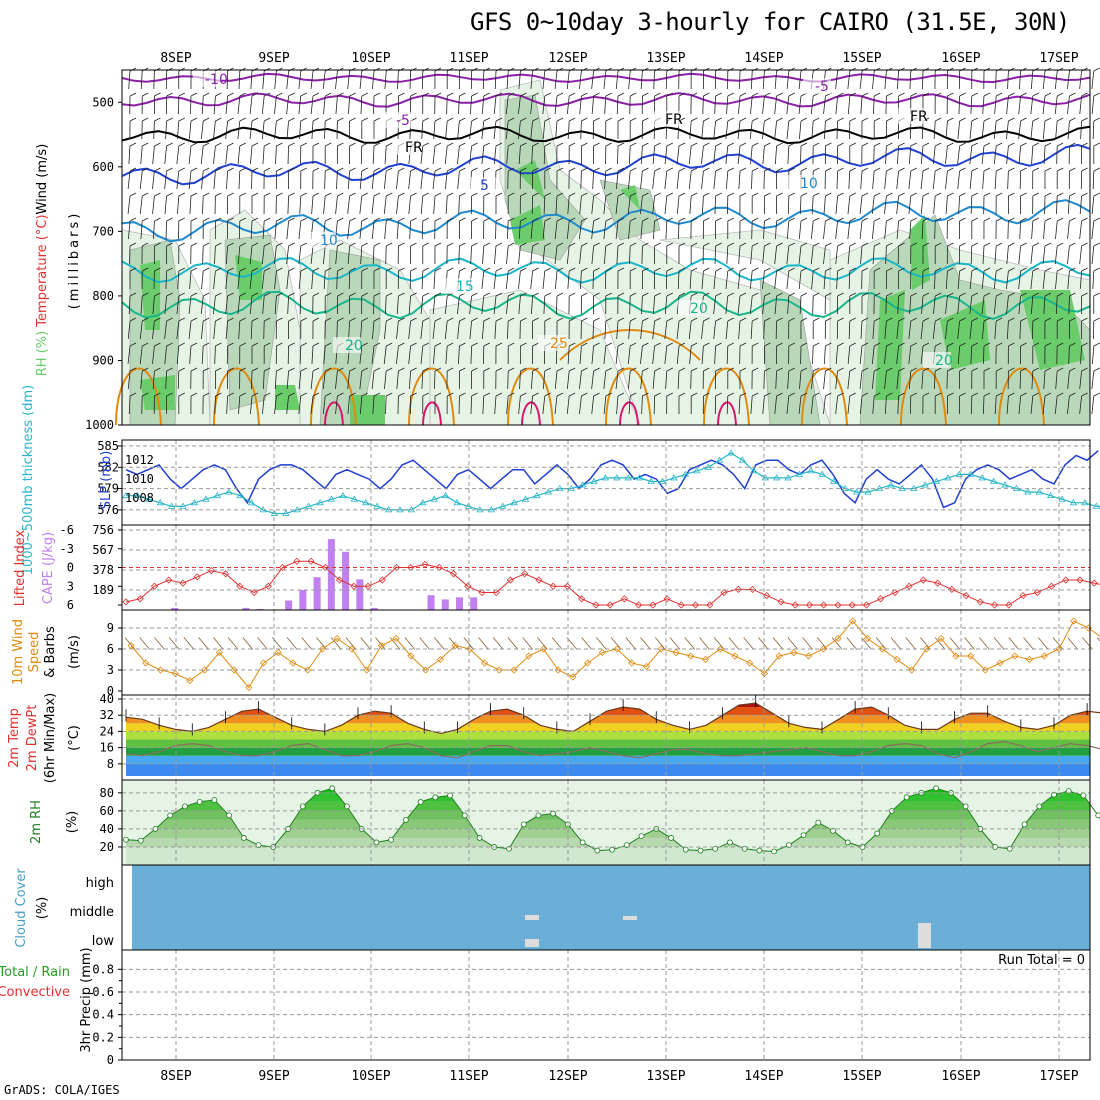  I want to click on rh-shade-light, so click(745, 265).